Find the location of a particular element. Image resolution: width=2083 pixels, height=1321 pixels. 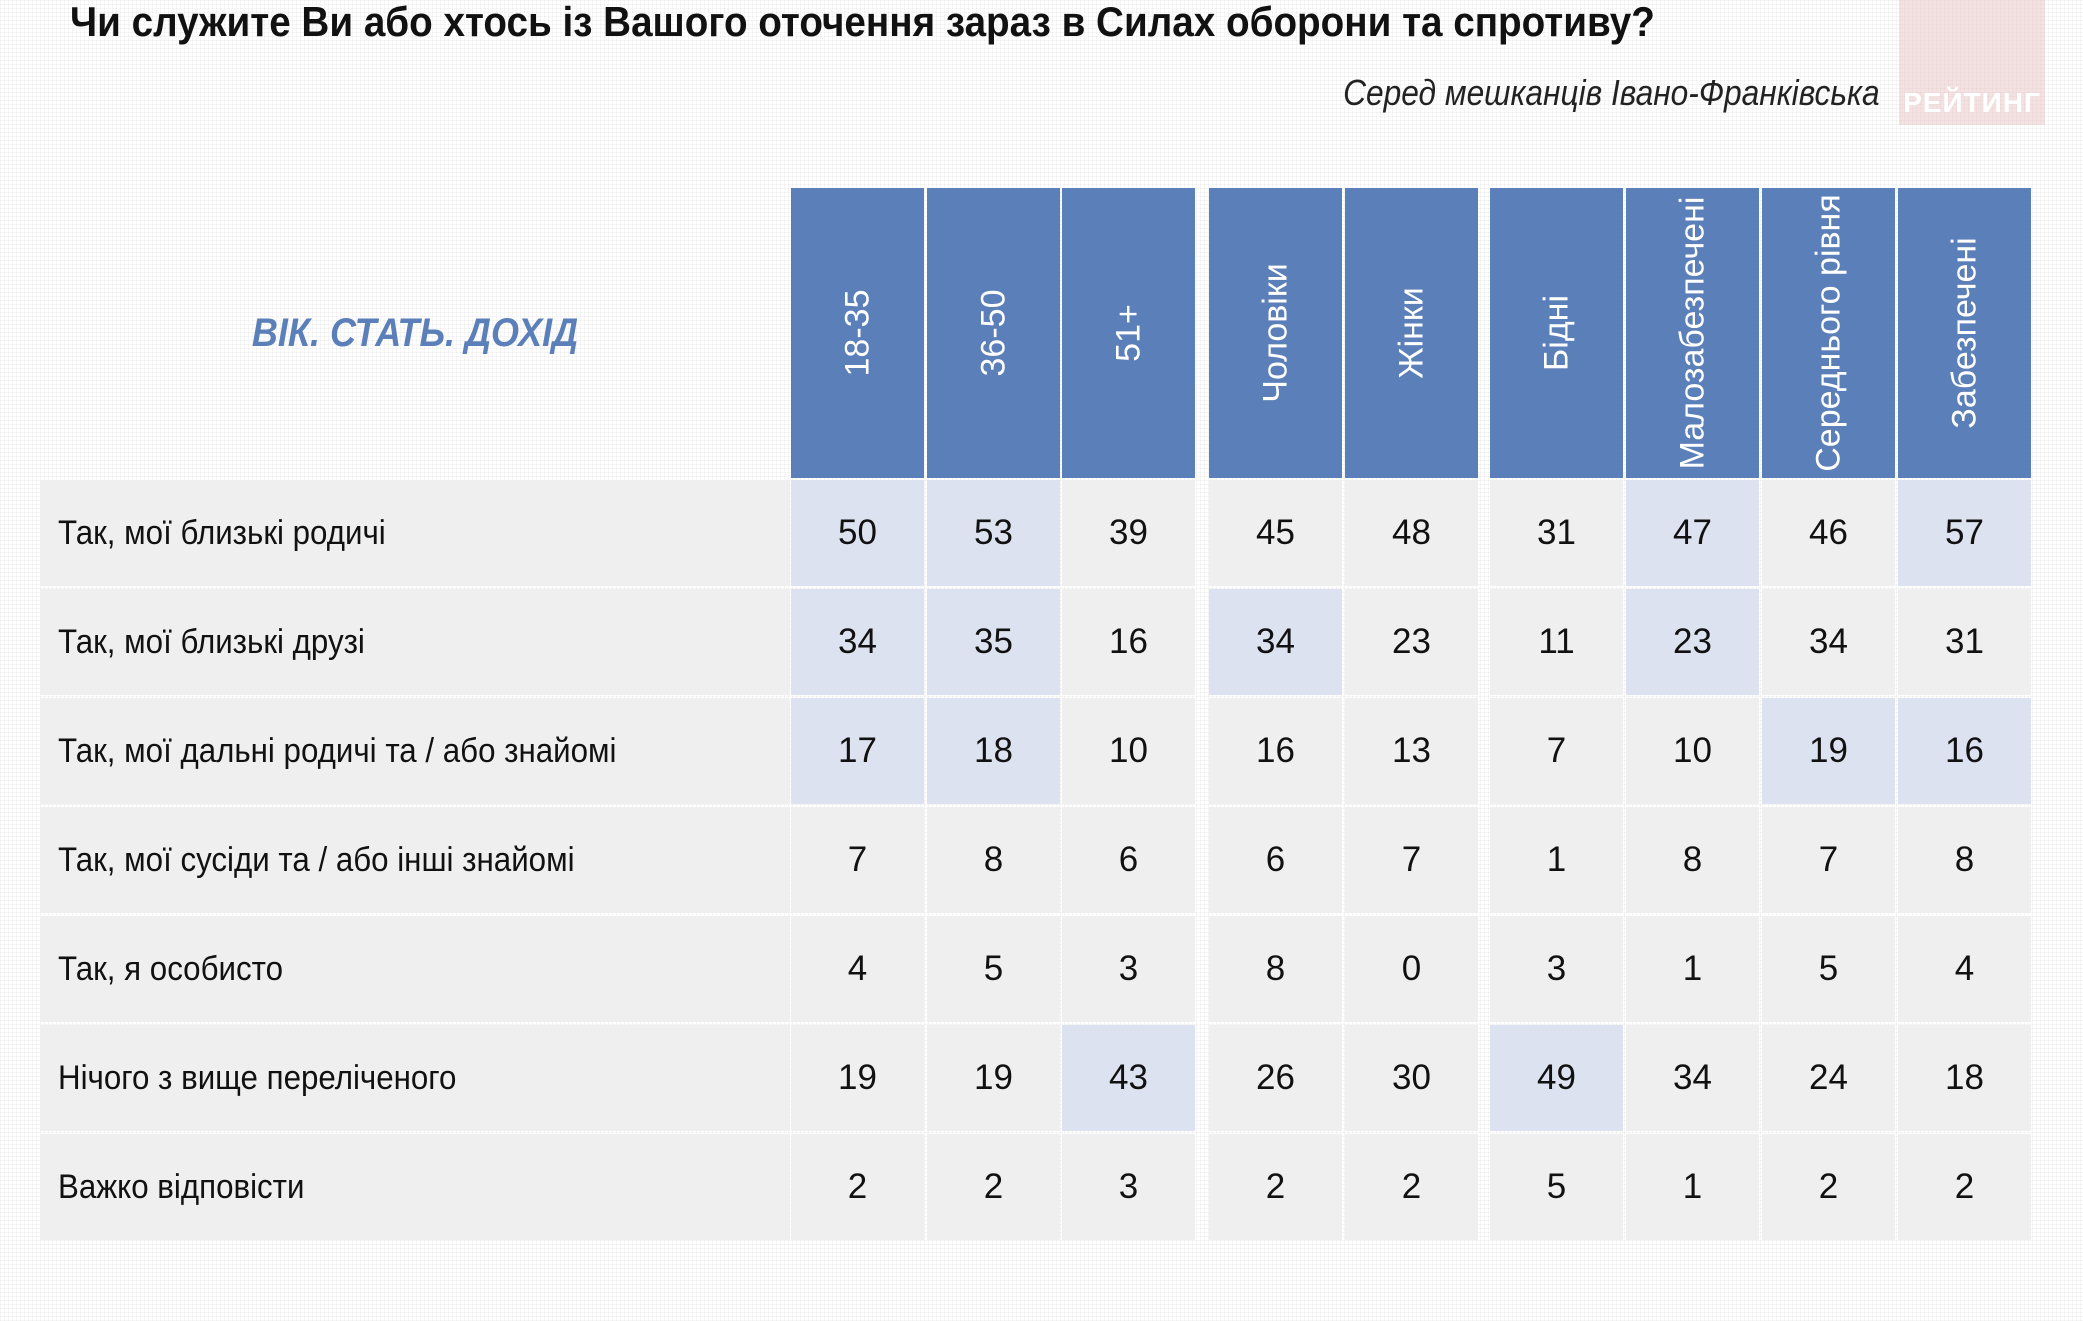

column-header-label: Жінки is located at coordinates (1411, 333).